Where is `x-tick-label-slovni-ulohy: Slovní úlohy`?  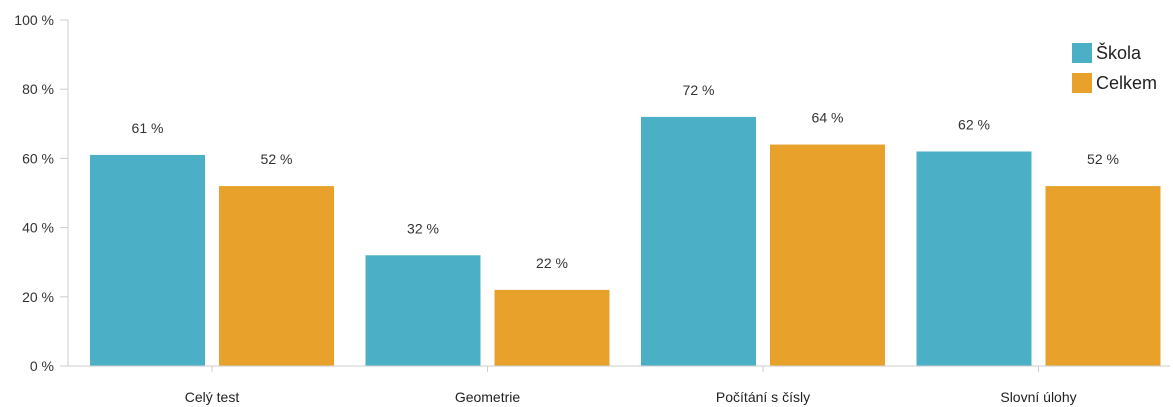 x-tick-label-slovni-ulohy: Slovní úlohy is located at coordinates (1038, 397).